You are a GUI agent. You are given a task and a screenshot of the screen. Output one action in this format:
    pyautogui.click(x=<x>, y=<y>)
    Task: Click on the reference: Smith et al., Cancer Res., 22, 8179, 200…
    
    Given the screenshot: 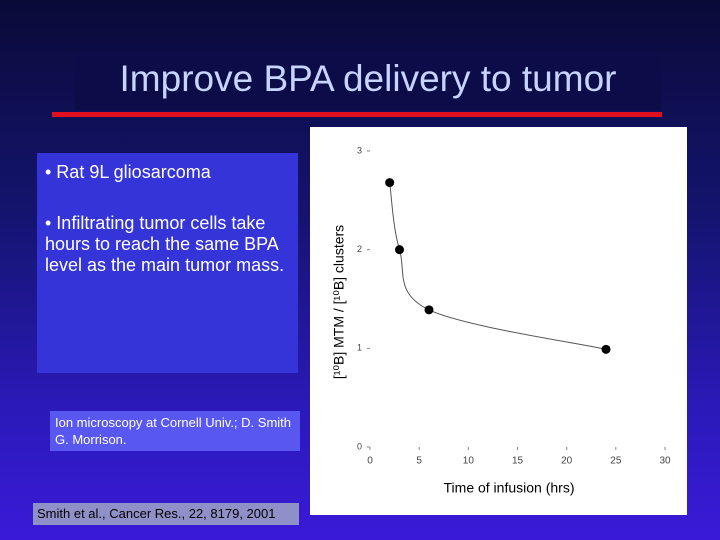 What is the action you would take?
    pyautogui.click(x=166, y=514)
    